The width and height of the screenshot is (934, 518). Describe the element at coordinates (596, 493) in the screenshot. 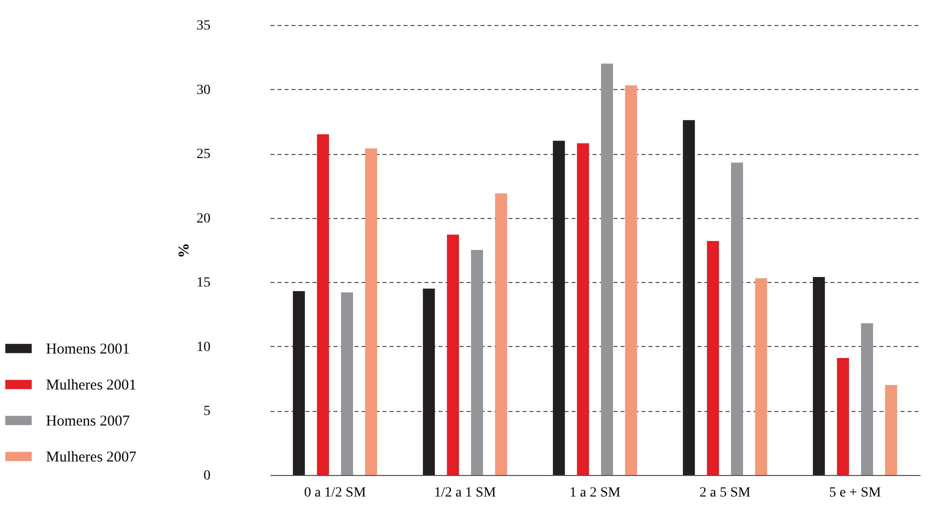

I see `x-tick-label: 1 a 2 SM` at that location.